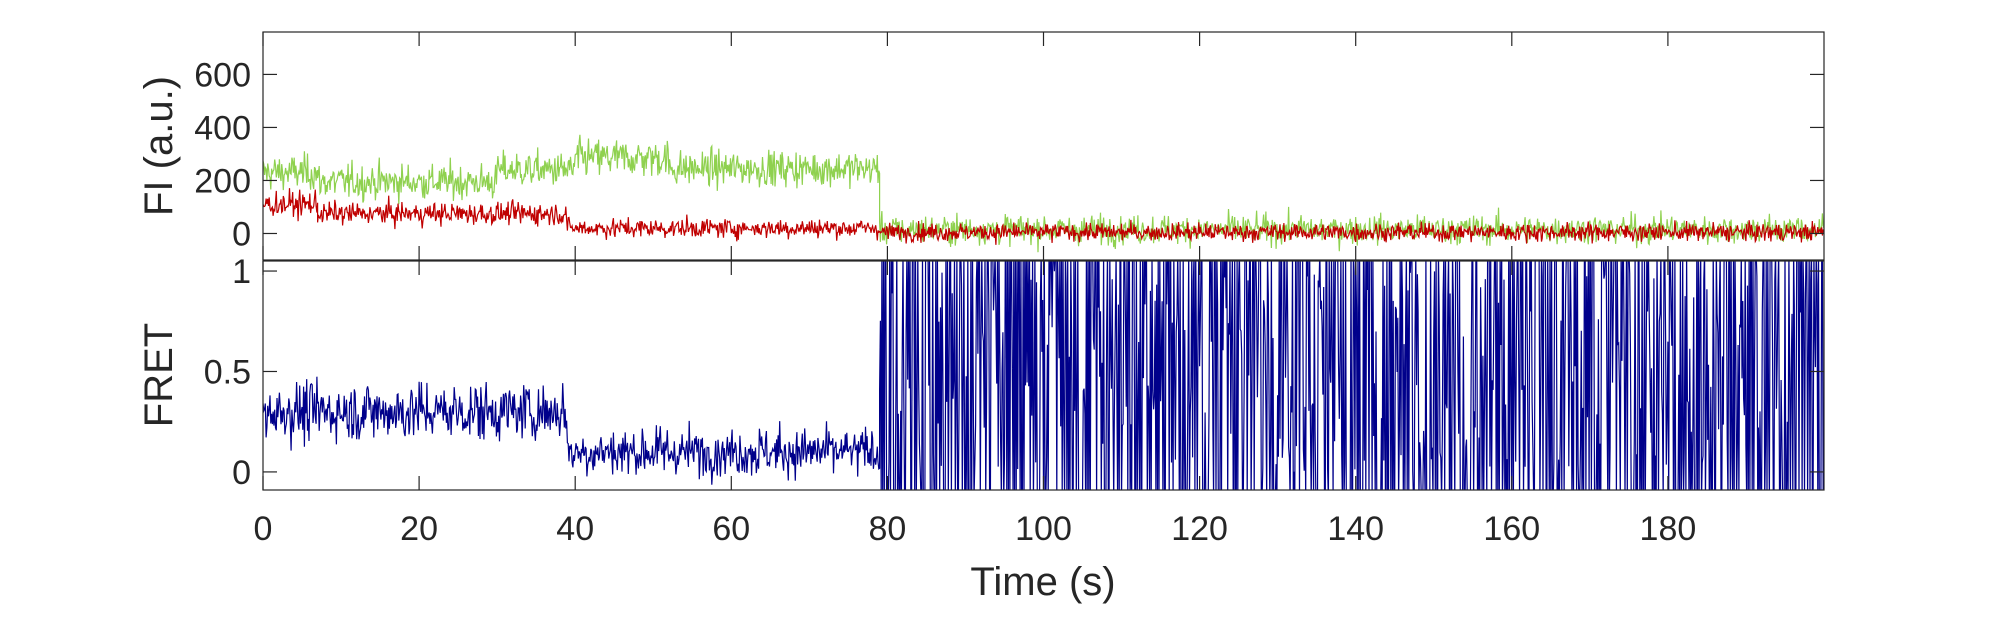  Describe the element at coordinates (227, 372) in the screenshot. I see `y-tick-label: 0.5` at that location.